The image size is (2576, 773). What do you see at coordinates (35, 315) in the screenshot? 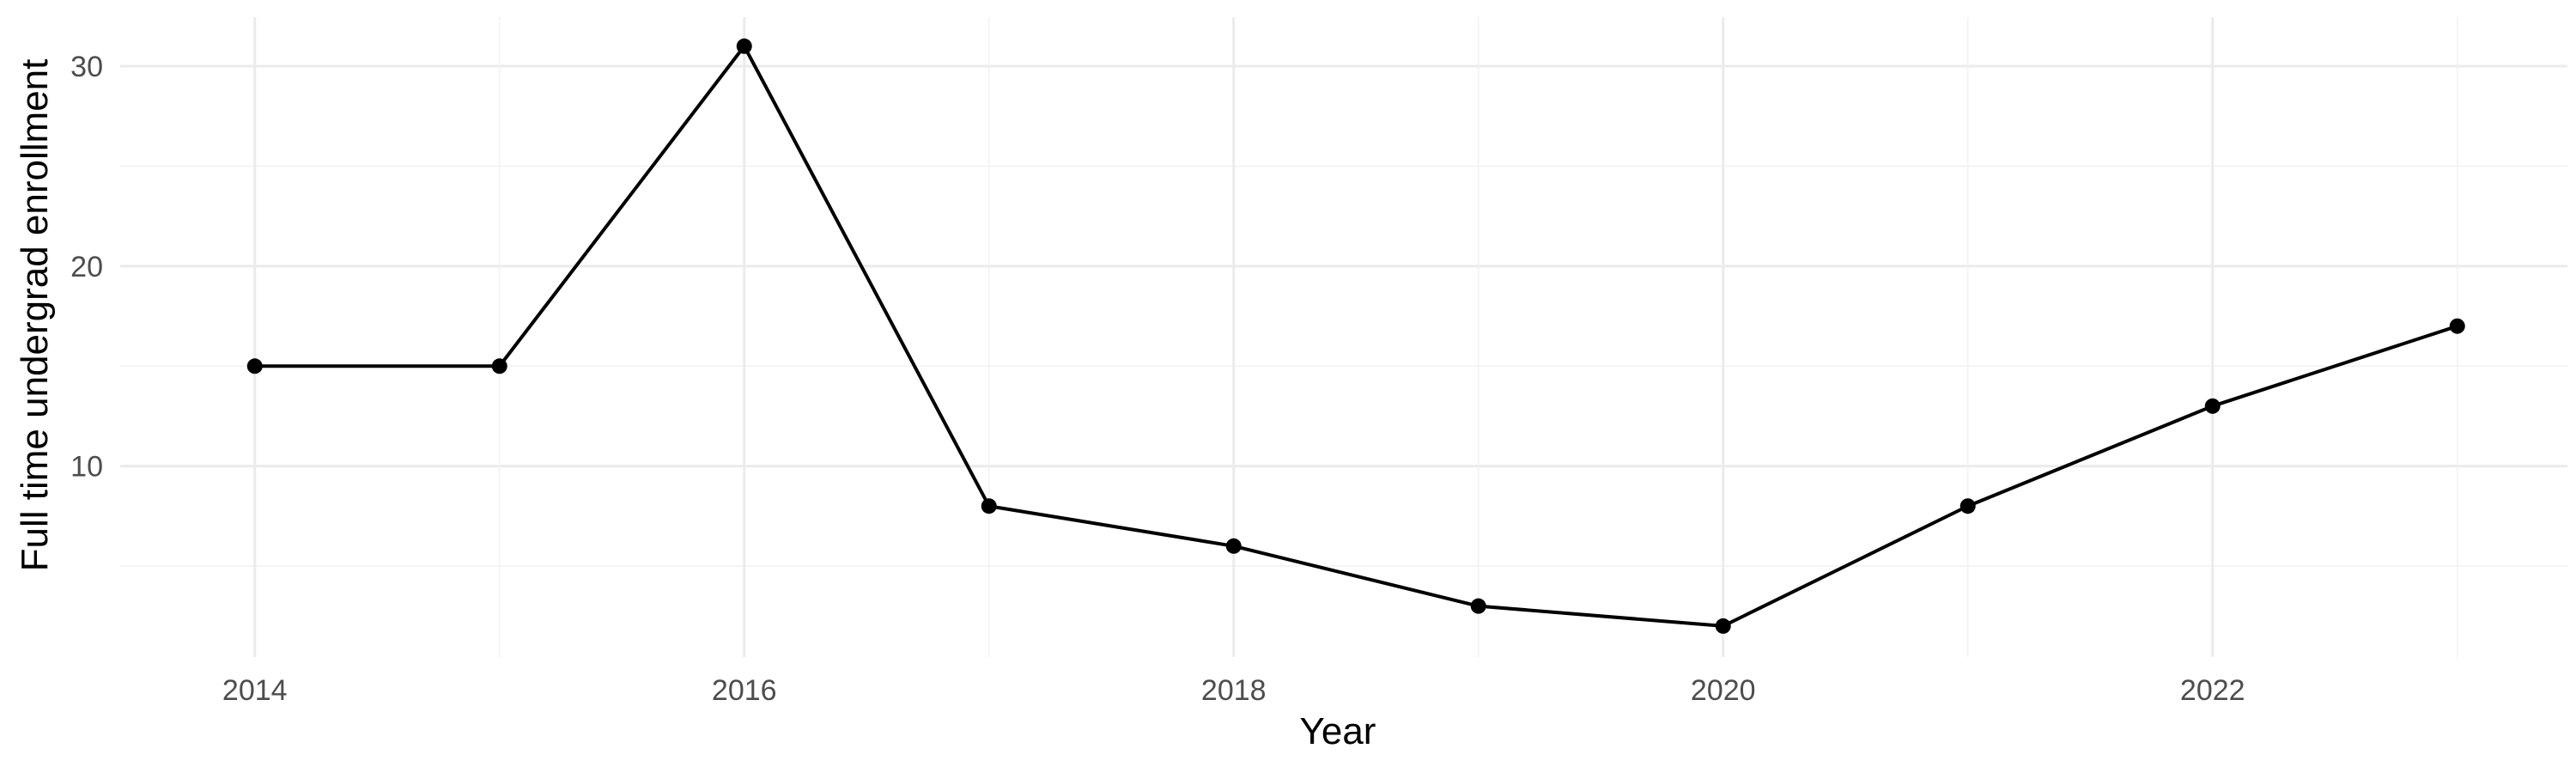
I see `y-axis-title: Full time undergrad enrollment` at bounding box center [35, 315].